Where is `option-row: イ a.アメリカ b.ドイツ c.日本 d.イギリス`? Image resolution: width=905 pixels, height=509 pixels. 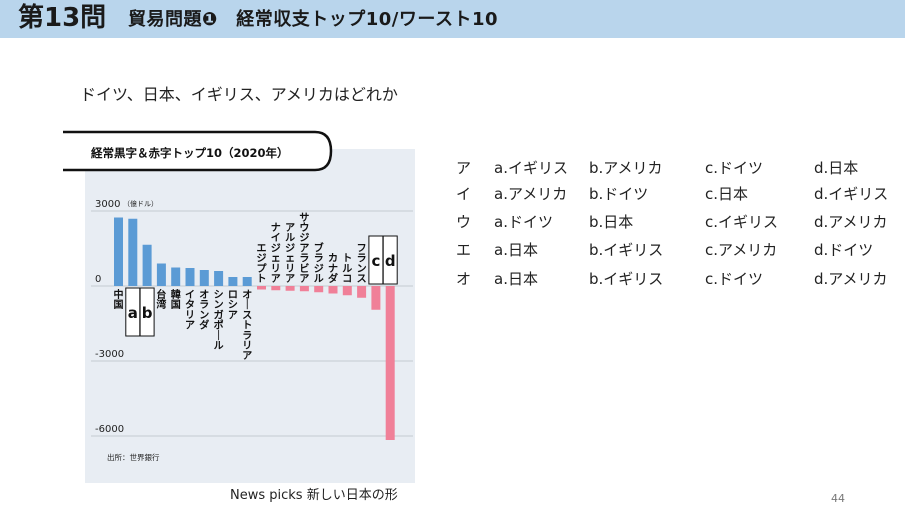
option-row: イ a.アメリカ b.ドイツ c.日本 d.イギリス is located at coordinates (680, 194).